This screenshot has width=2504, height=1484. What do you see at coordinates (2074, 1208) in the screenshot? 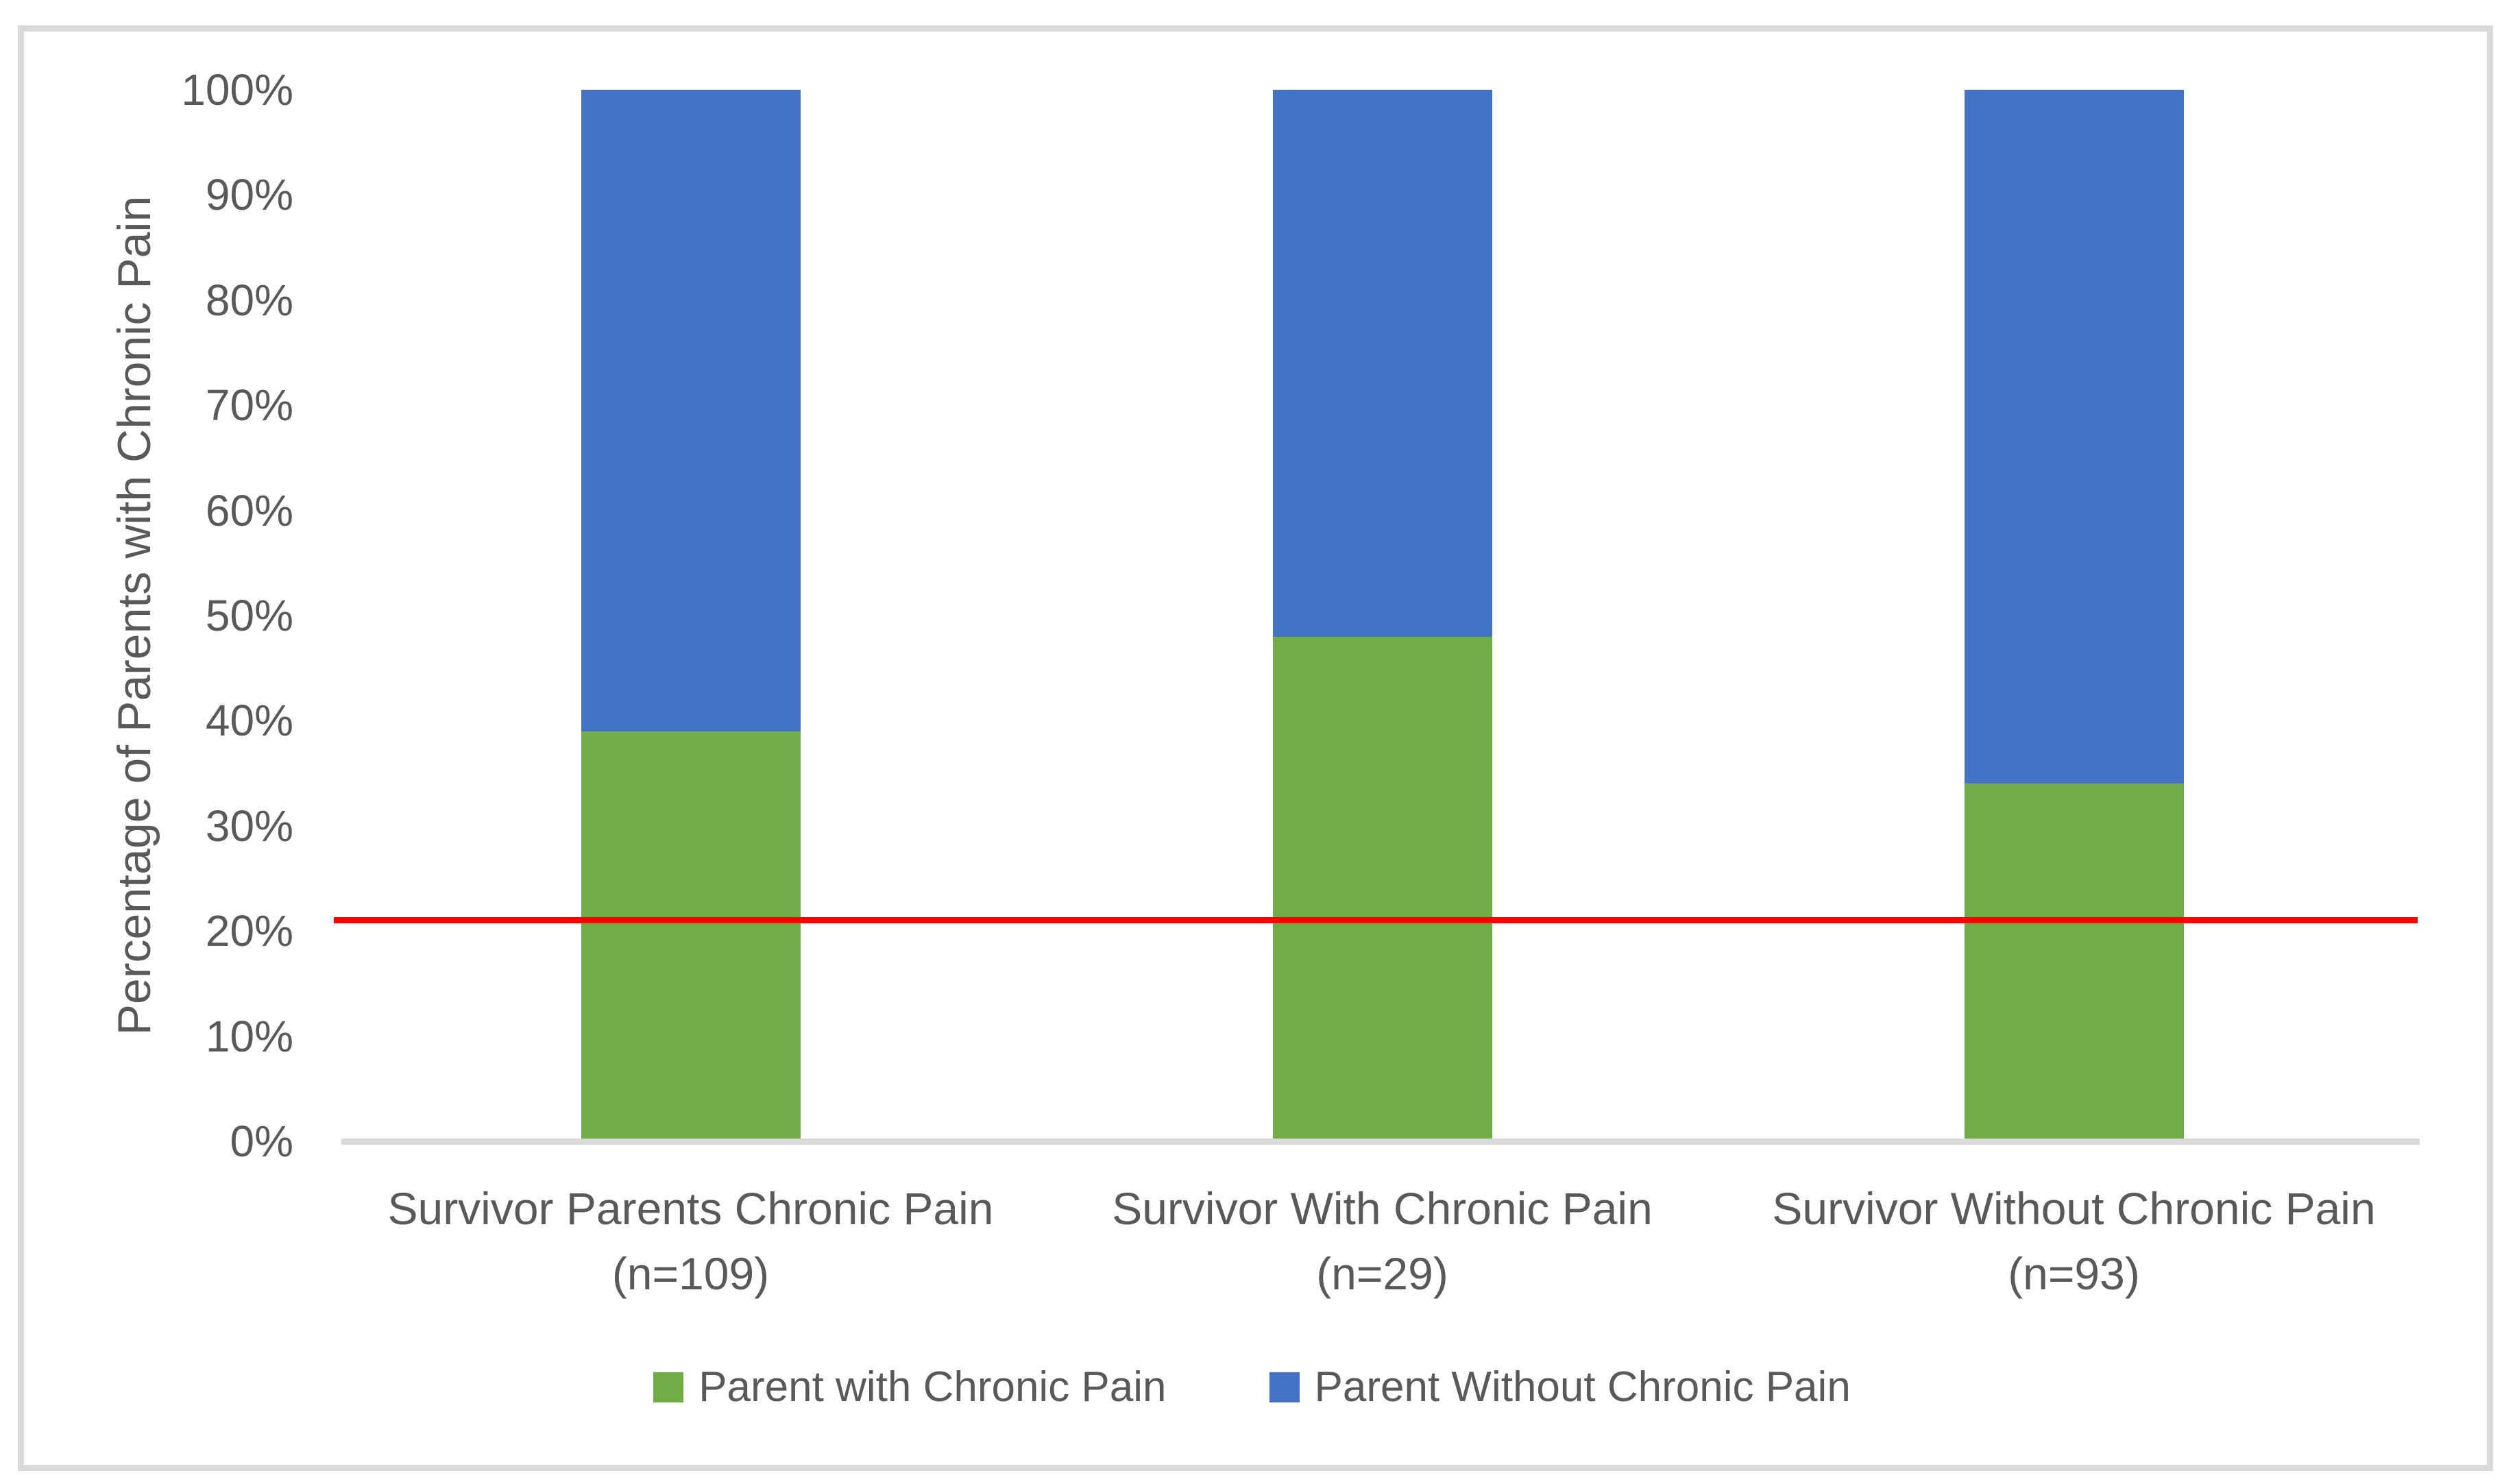
I see `category-name: Survivor Without Chronic Pain` at bounding box center [2074, 1208].